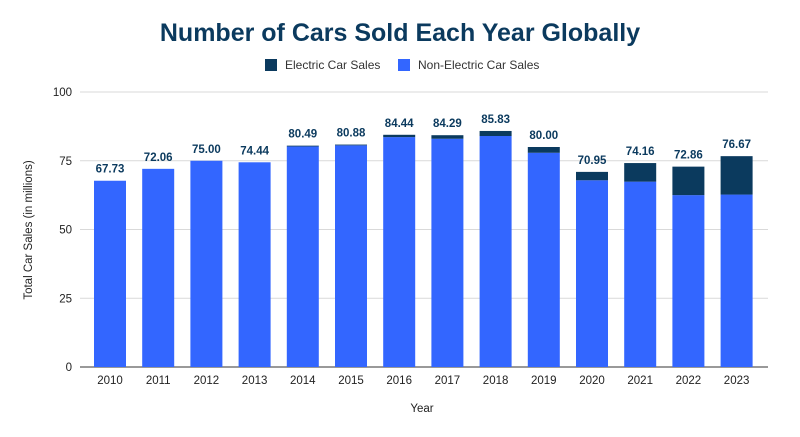  I want to click on x-tick-label: 2013, so click(255, 381).